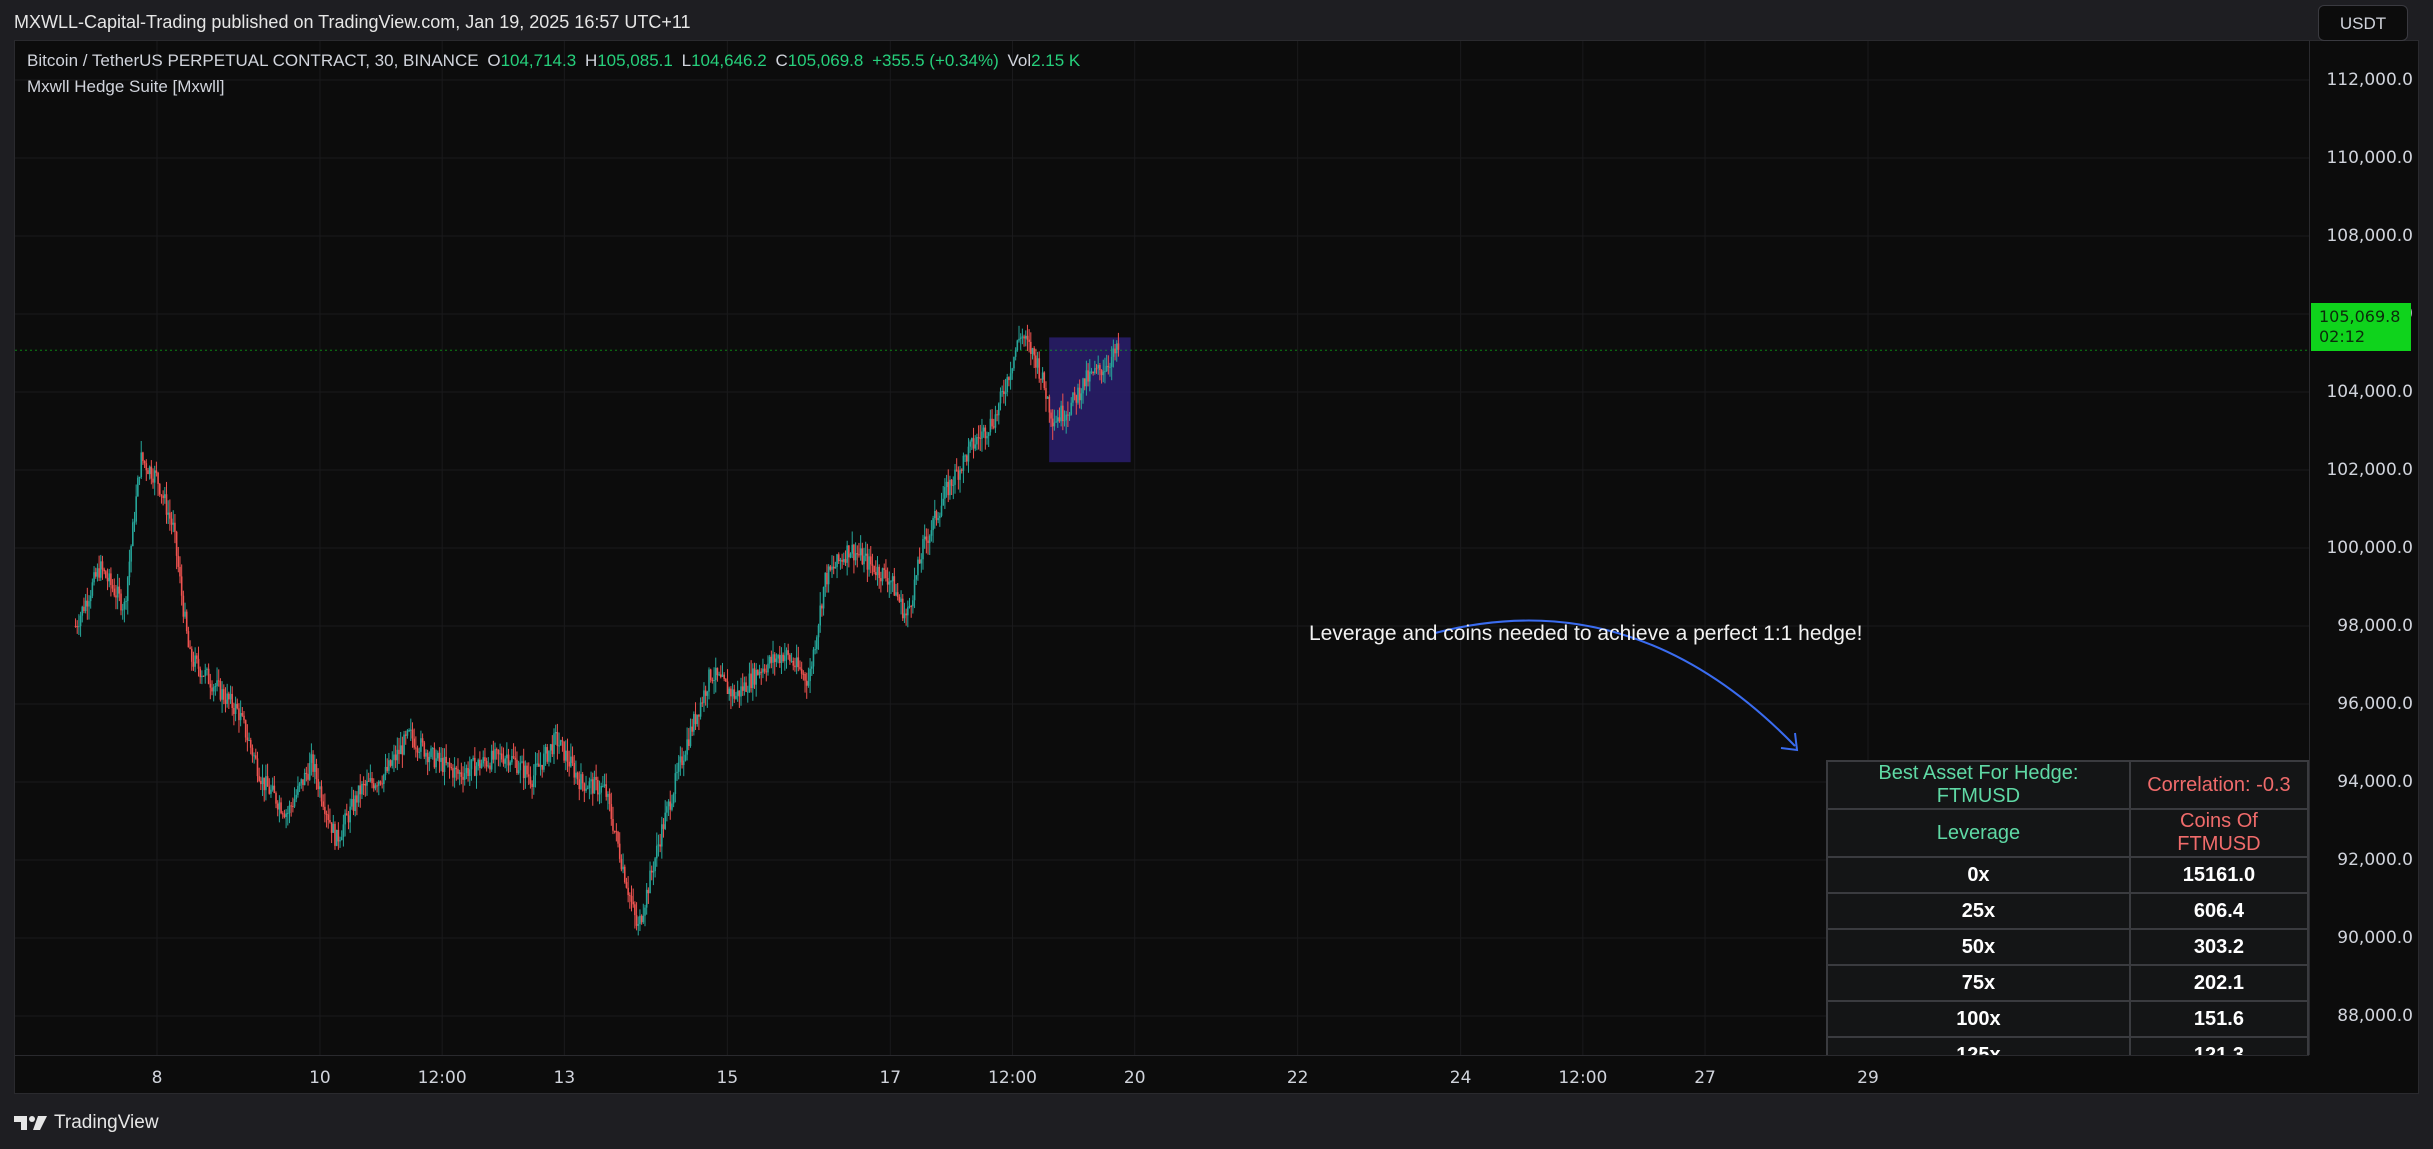  What do you see at coordinates (1162, 1074) in the screenshot?
I see `time-scale: 8 10 12:00 13 15 17 12:00 20 22 24 12:00 27 29` at bounding box center [1162, 1074].